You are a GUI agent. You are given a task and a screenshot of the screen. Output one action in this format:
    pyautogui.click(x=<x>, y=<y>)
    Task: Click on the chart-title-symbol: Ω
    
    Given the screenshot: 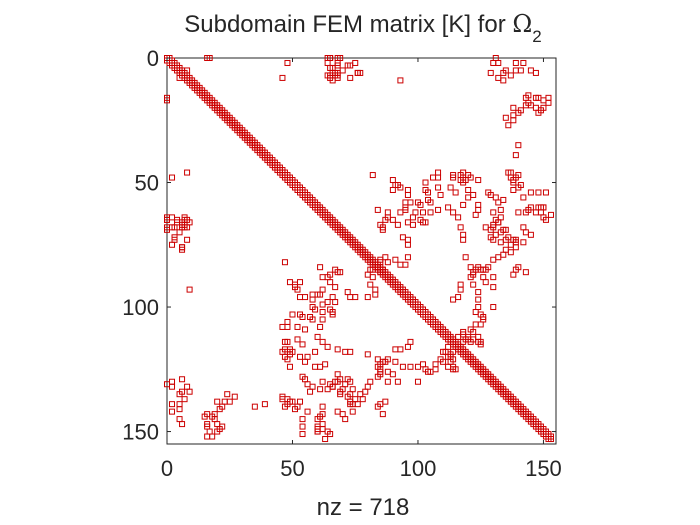 What is the action you would take?
    pyautogui.click(x=522, y=24)
    